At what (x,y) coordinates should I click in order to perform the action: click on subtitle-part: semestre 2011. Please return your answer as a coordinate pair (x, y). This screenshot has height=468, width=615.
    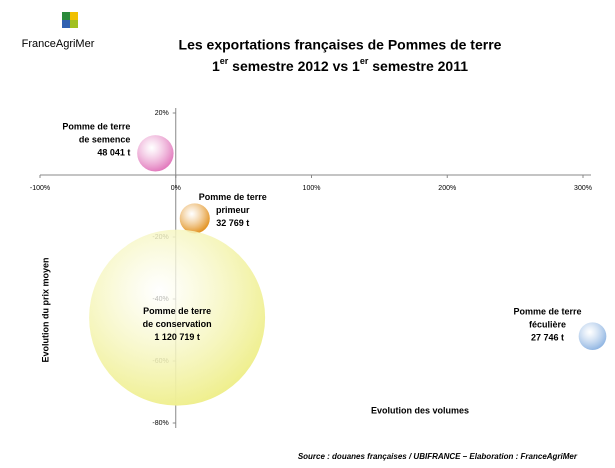
    Looking at the image, I should click on (418, 66).